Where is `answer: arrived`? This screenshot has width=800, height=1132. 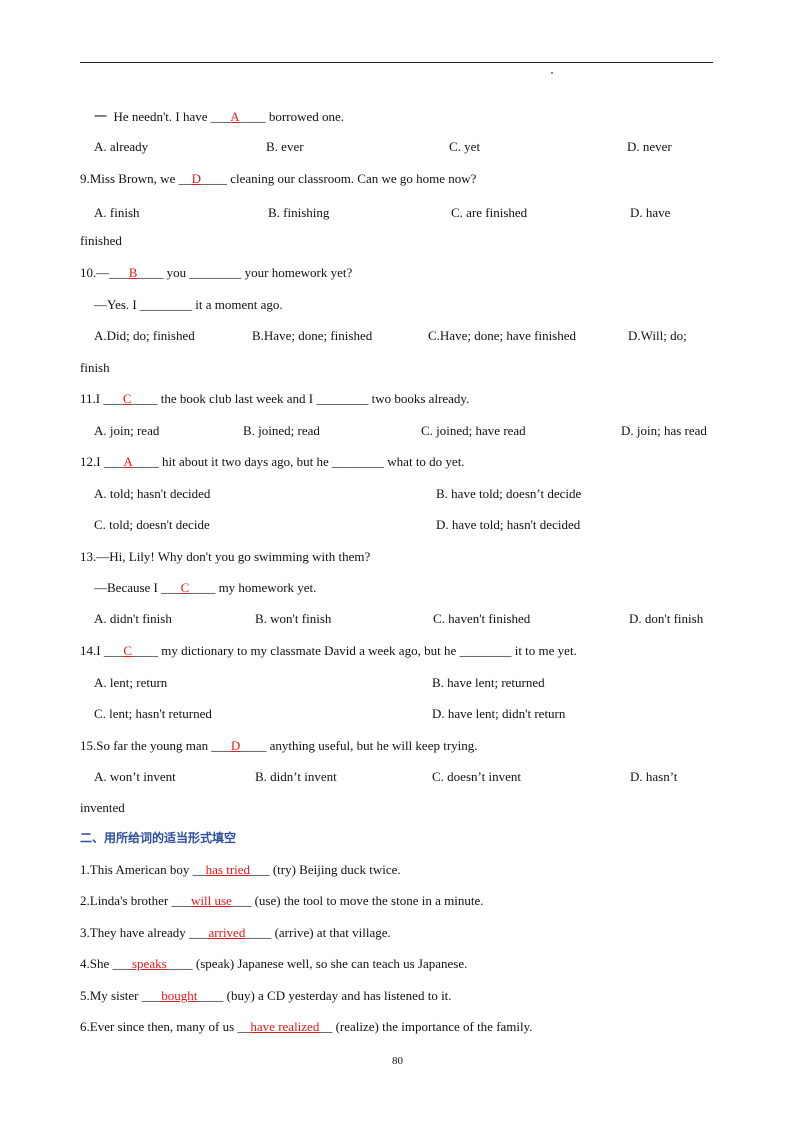
answer: arrived is located at coordinates (227, 932).